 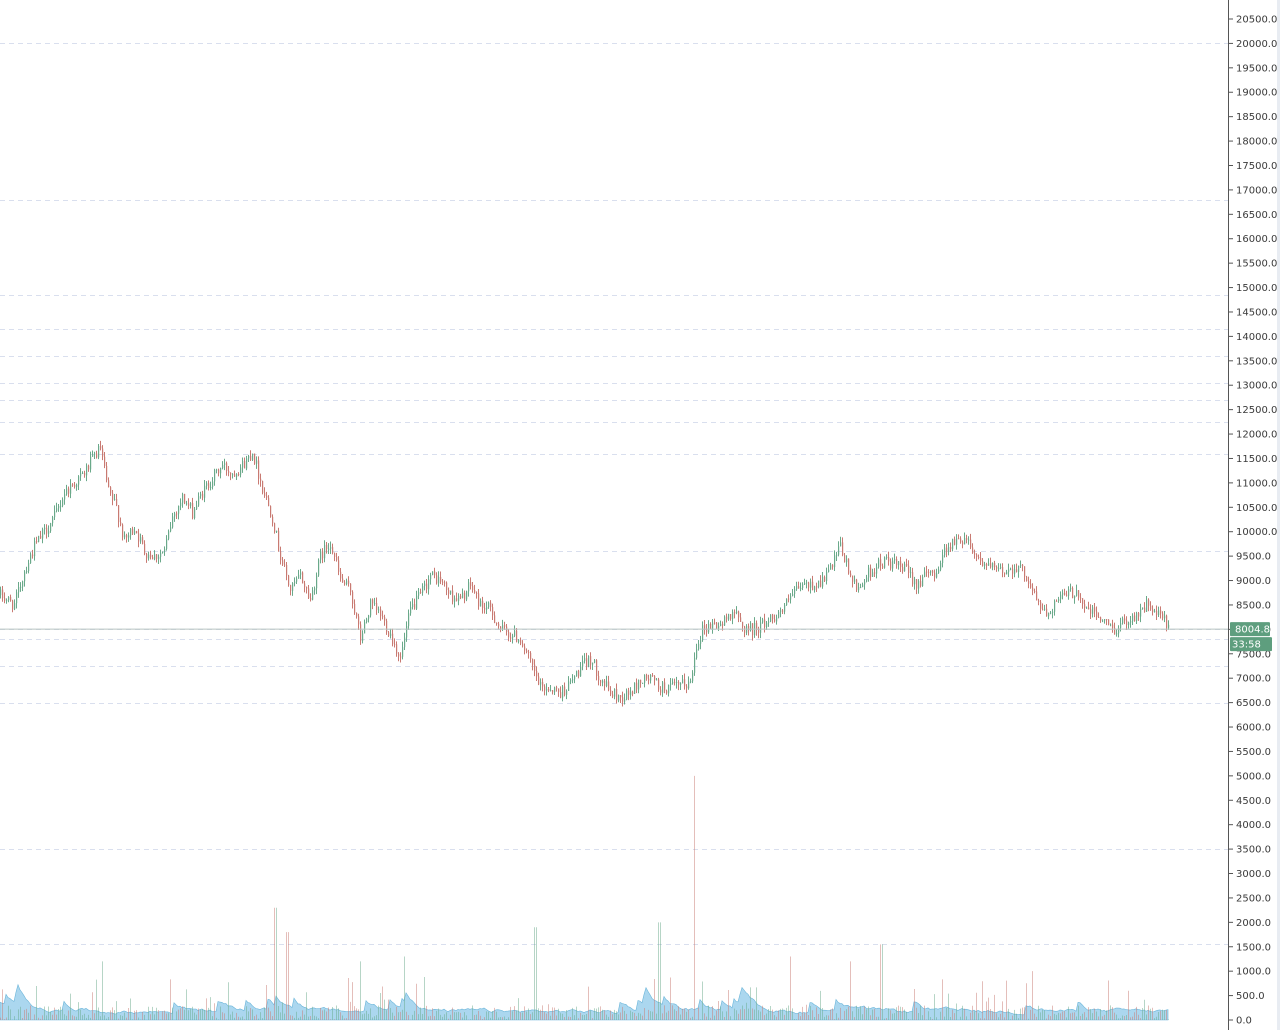 I want to click on axis-tick-label: 17000.0, so click(x=1256, y=190).